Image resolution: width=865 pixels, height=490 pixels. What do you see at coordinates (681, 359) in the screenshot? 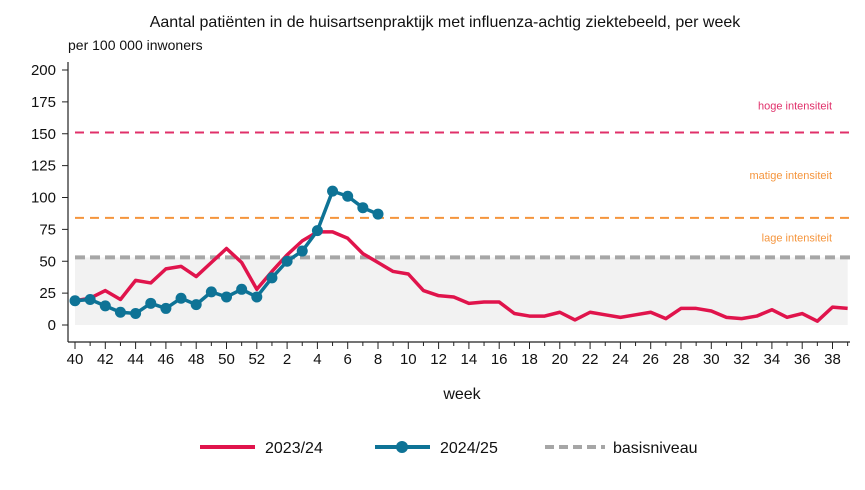
I see `x-tick-label: 28` at bounding box center [681, 359].